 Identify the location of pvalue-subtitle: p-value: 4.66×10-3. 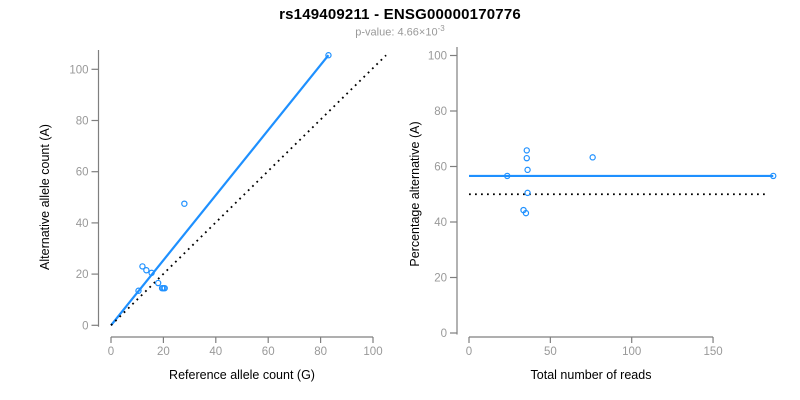
(400, 31).